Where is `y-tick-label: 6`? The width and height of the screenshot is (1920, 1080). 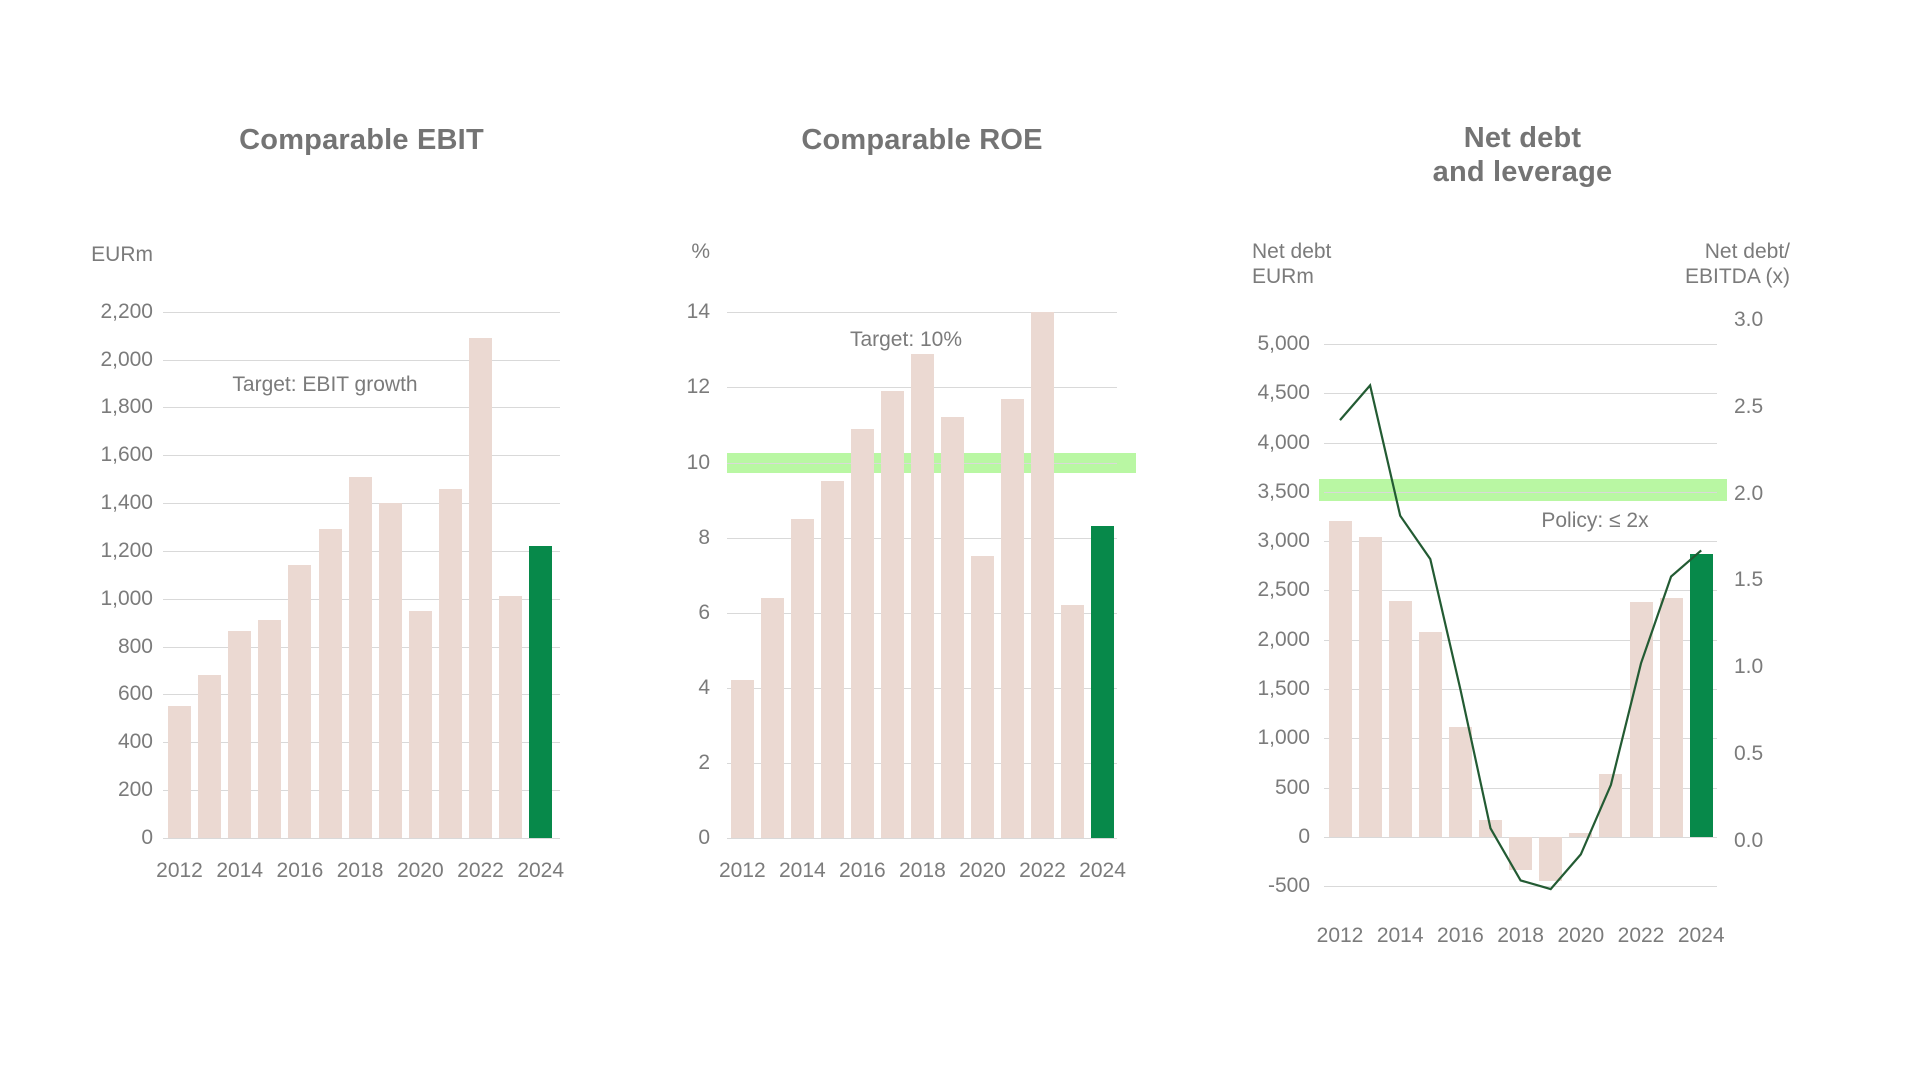
y-tick-label: 6 is located at coordinates (704, 612).